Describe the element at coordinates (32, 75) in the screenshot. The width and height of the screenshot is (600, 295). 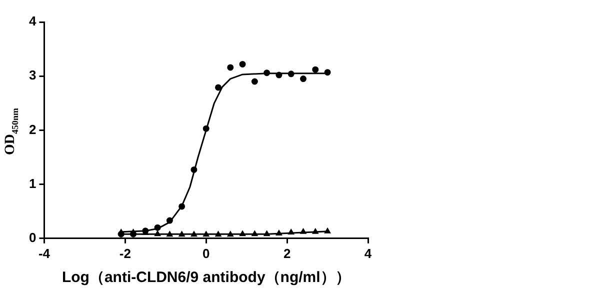
I see `y-tick-label: 3` at that location.